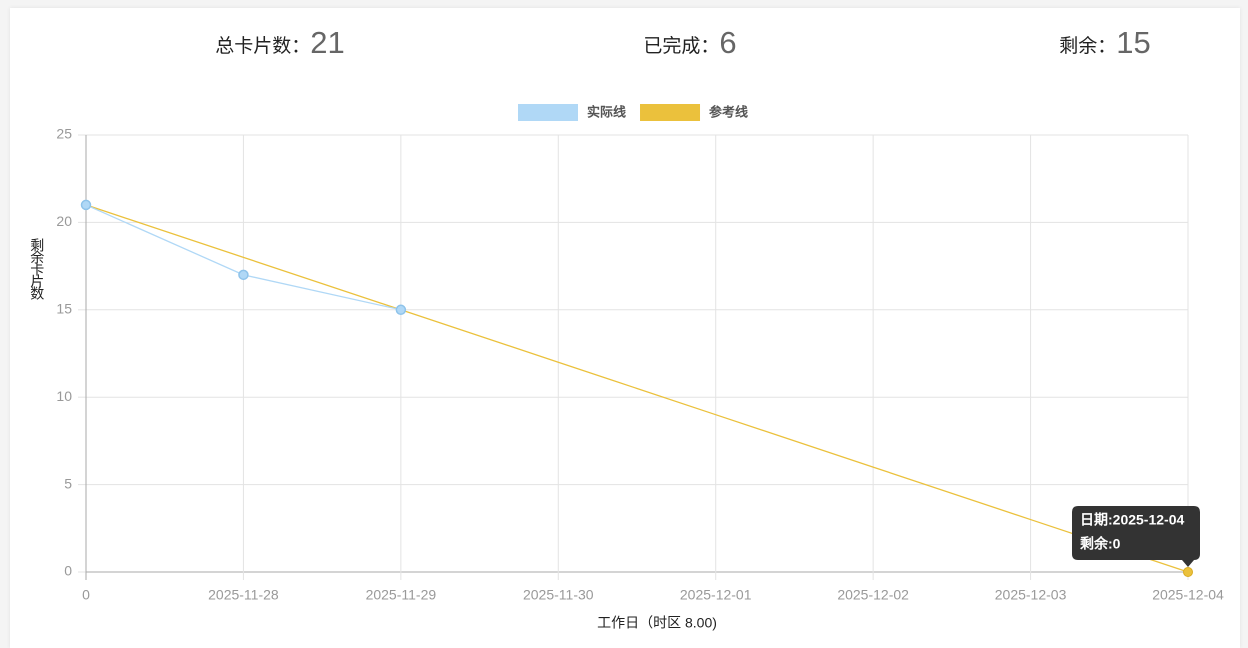 The width and height of the screenshot is (1248, 648). I want to click on y-tick-label: 25, so click(64, 134).